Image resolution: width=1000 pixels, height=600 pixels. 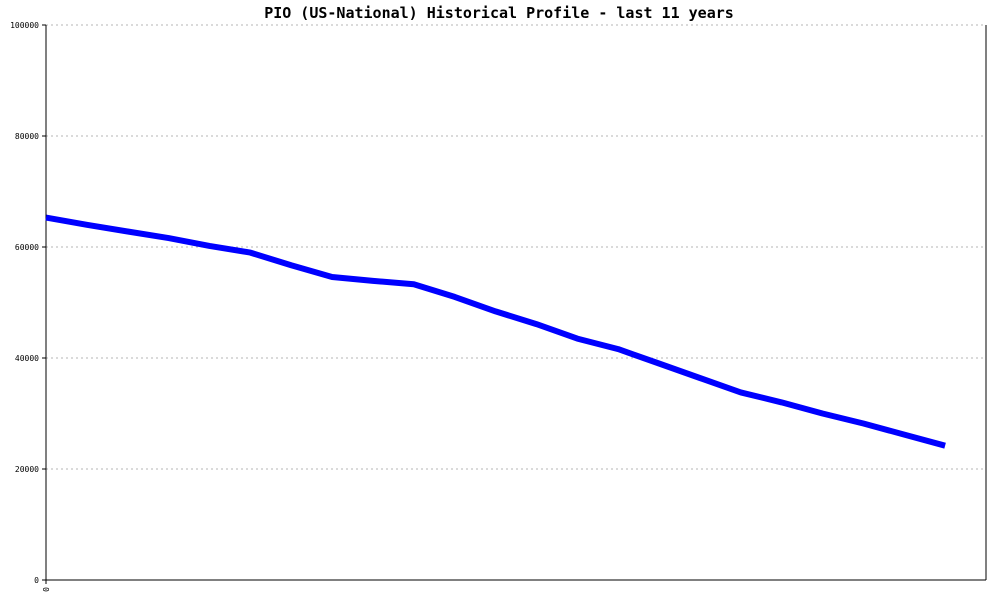 What do you see at coordinates (36, 580) in the screenshot?
I see `y-tick-label: 0` at bounding box center [36, 580].